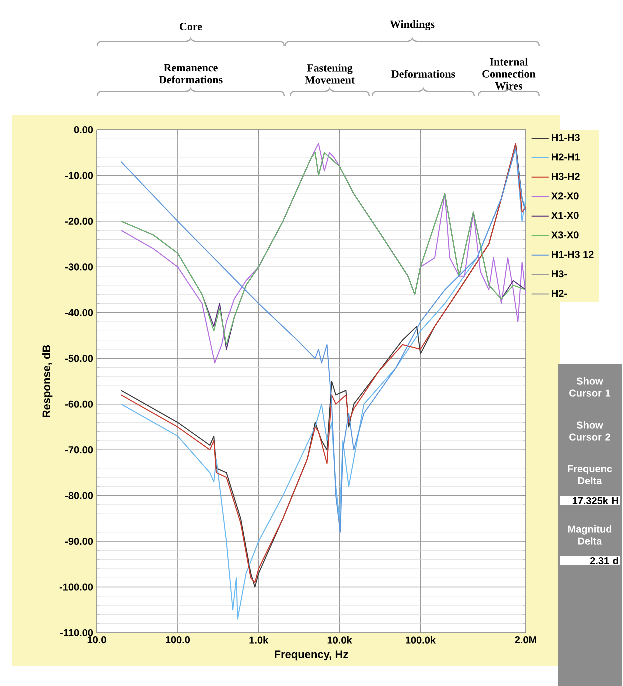  I want to click on y-tick-label: -20.00, so click(79, 221).